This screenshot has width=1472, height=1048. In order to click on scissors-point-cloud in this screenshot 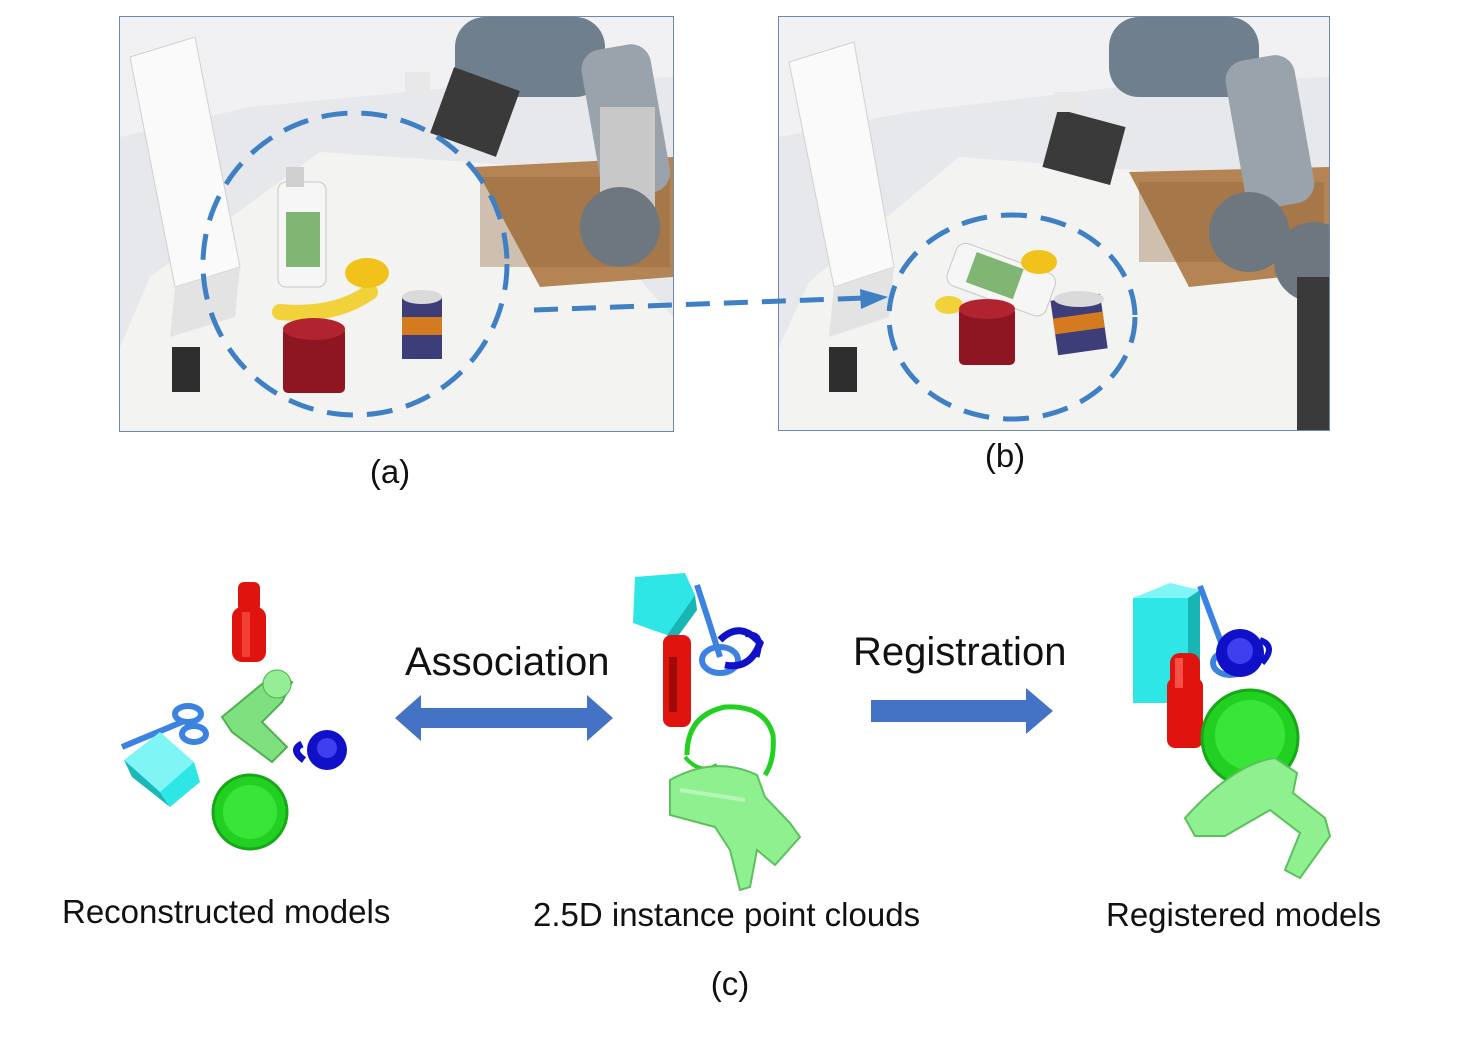, I will do `click(717, 630)`.